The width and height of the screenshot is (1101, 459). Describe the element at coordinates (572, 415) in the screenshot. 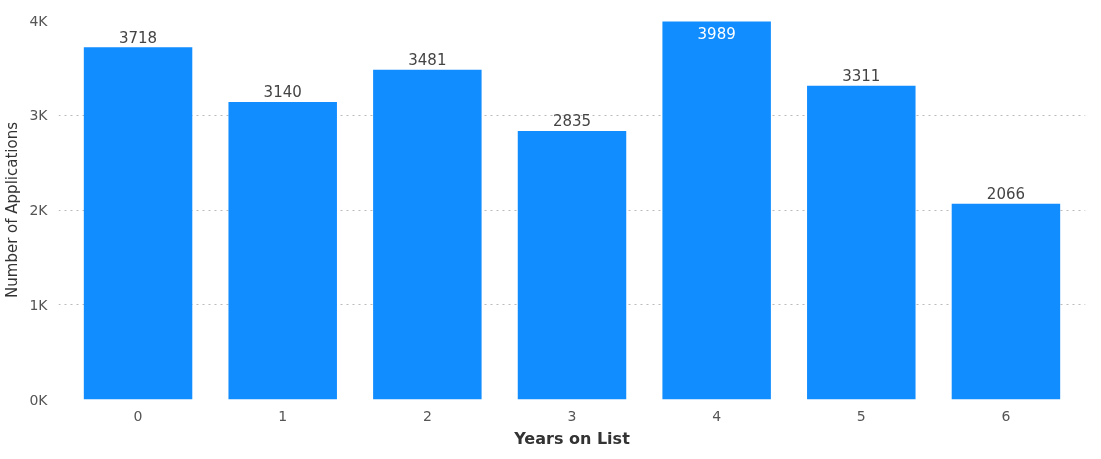

I see `x-tick-label: 3` at that location.